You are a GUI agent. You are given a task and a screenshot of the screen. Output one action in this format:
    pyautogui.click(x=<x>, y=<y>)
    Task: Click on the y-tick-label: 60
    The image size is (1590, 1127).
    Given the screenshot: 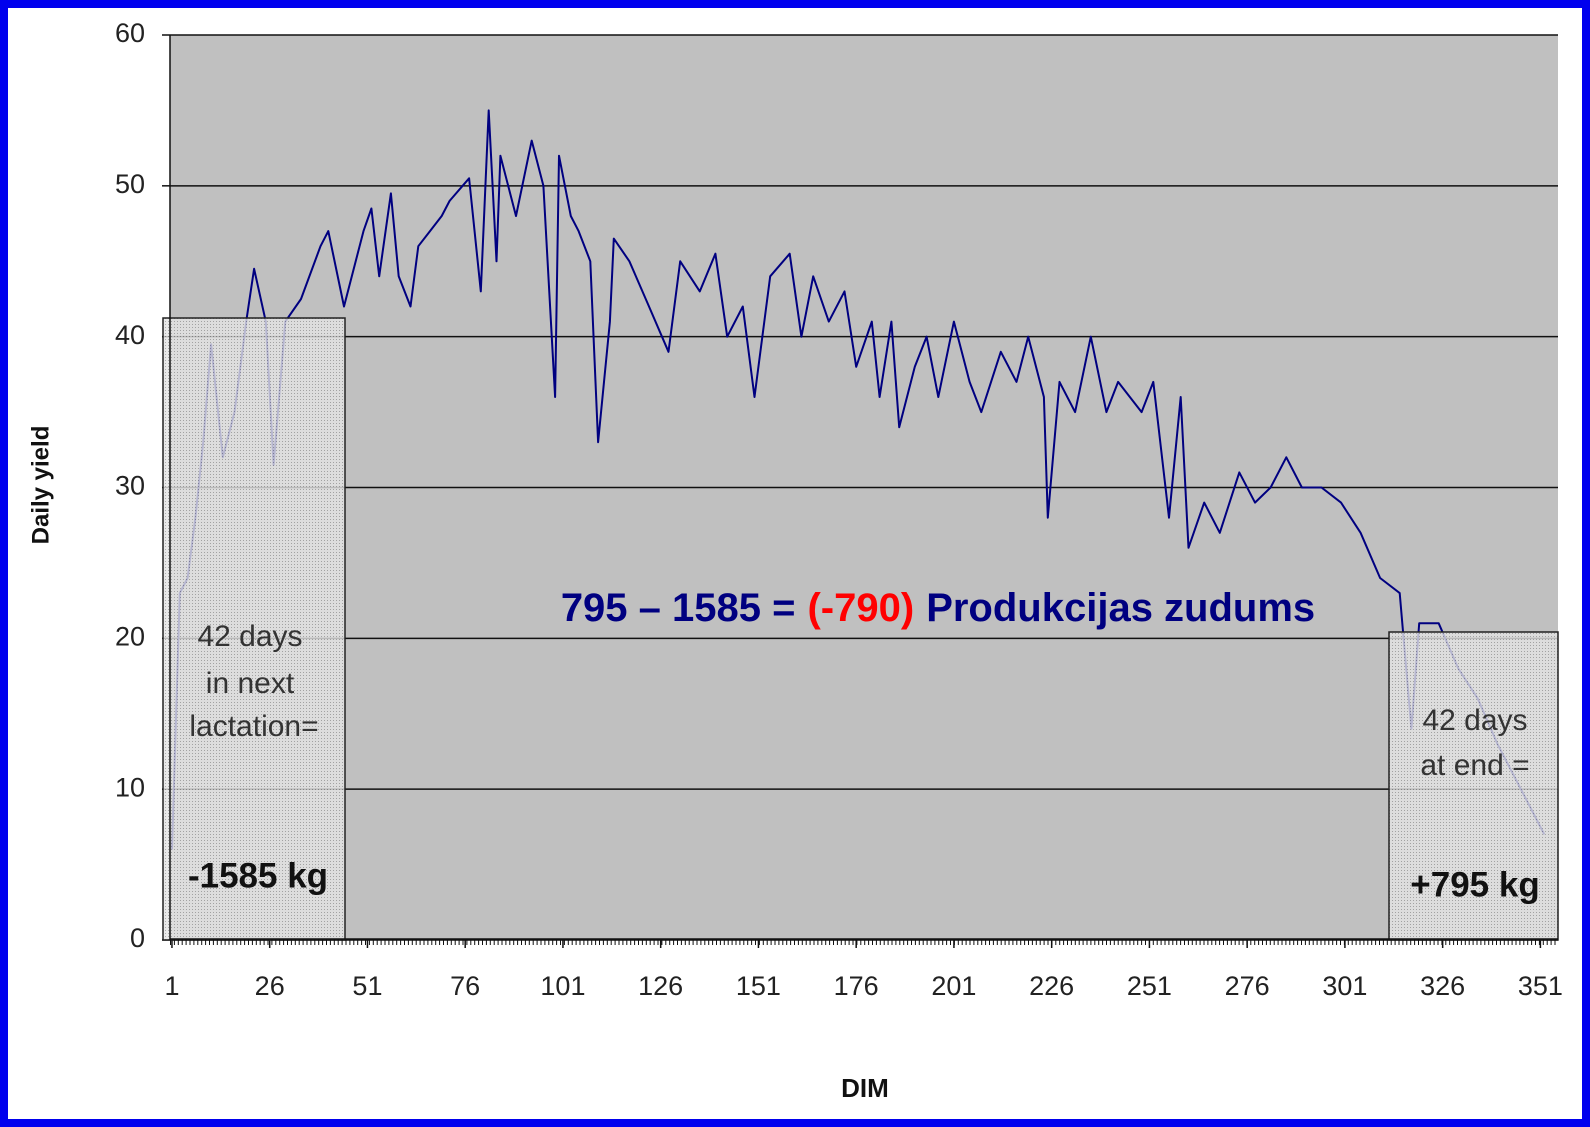 What is the action you would take?
    pyautogui.click(x=130, y=33)
    